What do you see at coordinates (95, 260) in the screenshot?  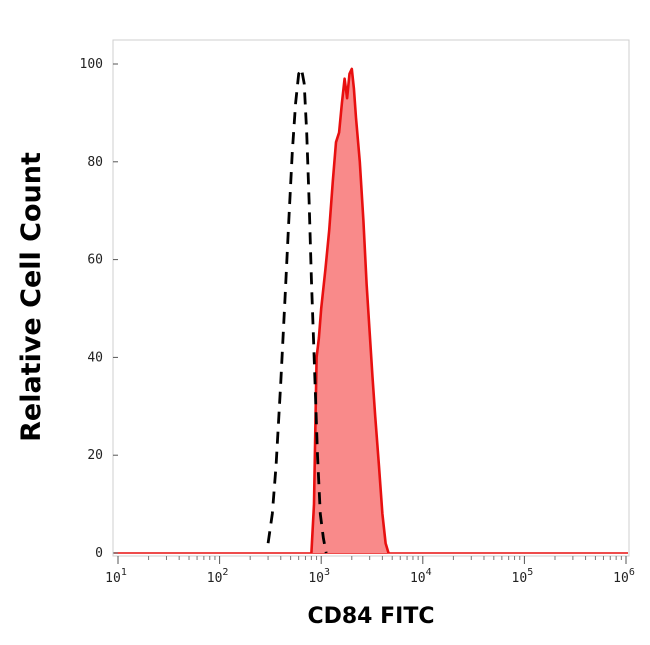 I see `y-tick-label: 60` at bounding box center [95, 260].